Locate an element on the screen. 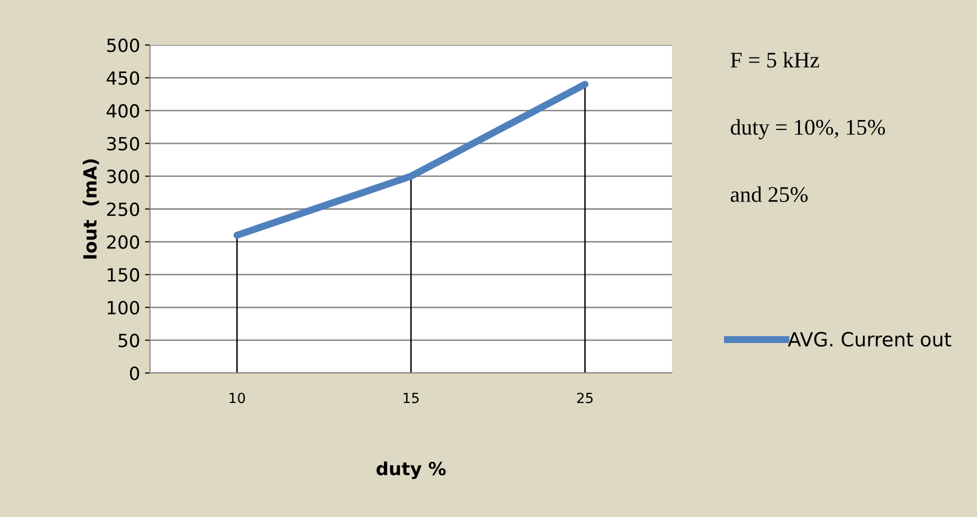 The width and height of the screenshot is (977, 517). text: and 25% is located at coordinates (769, 194).